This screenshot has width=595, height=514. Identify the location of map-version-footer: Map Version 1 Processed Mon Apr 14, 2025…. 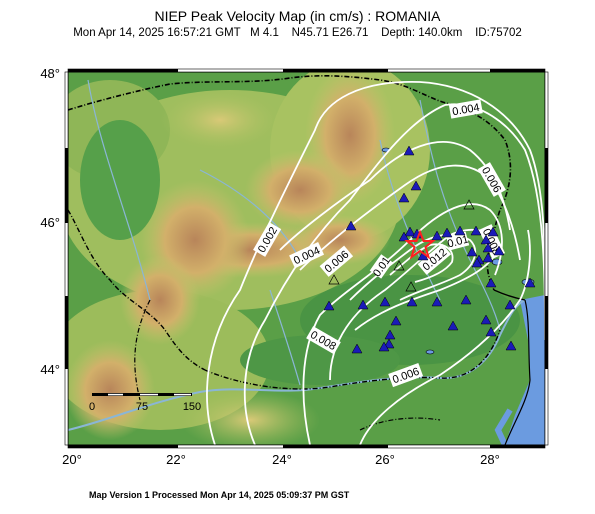
(219, 495).